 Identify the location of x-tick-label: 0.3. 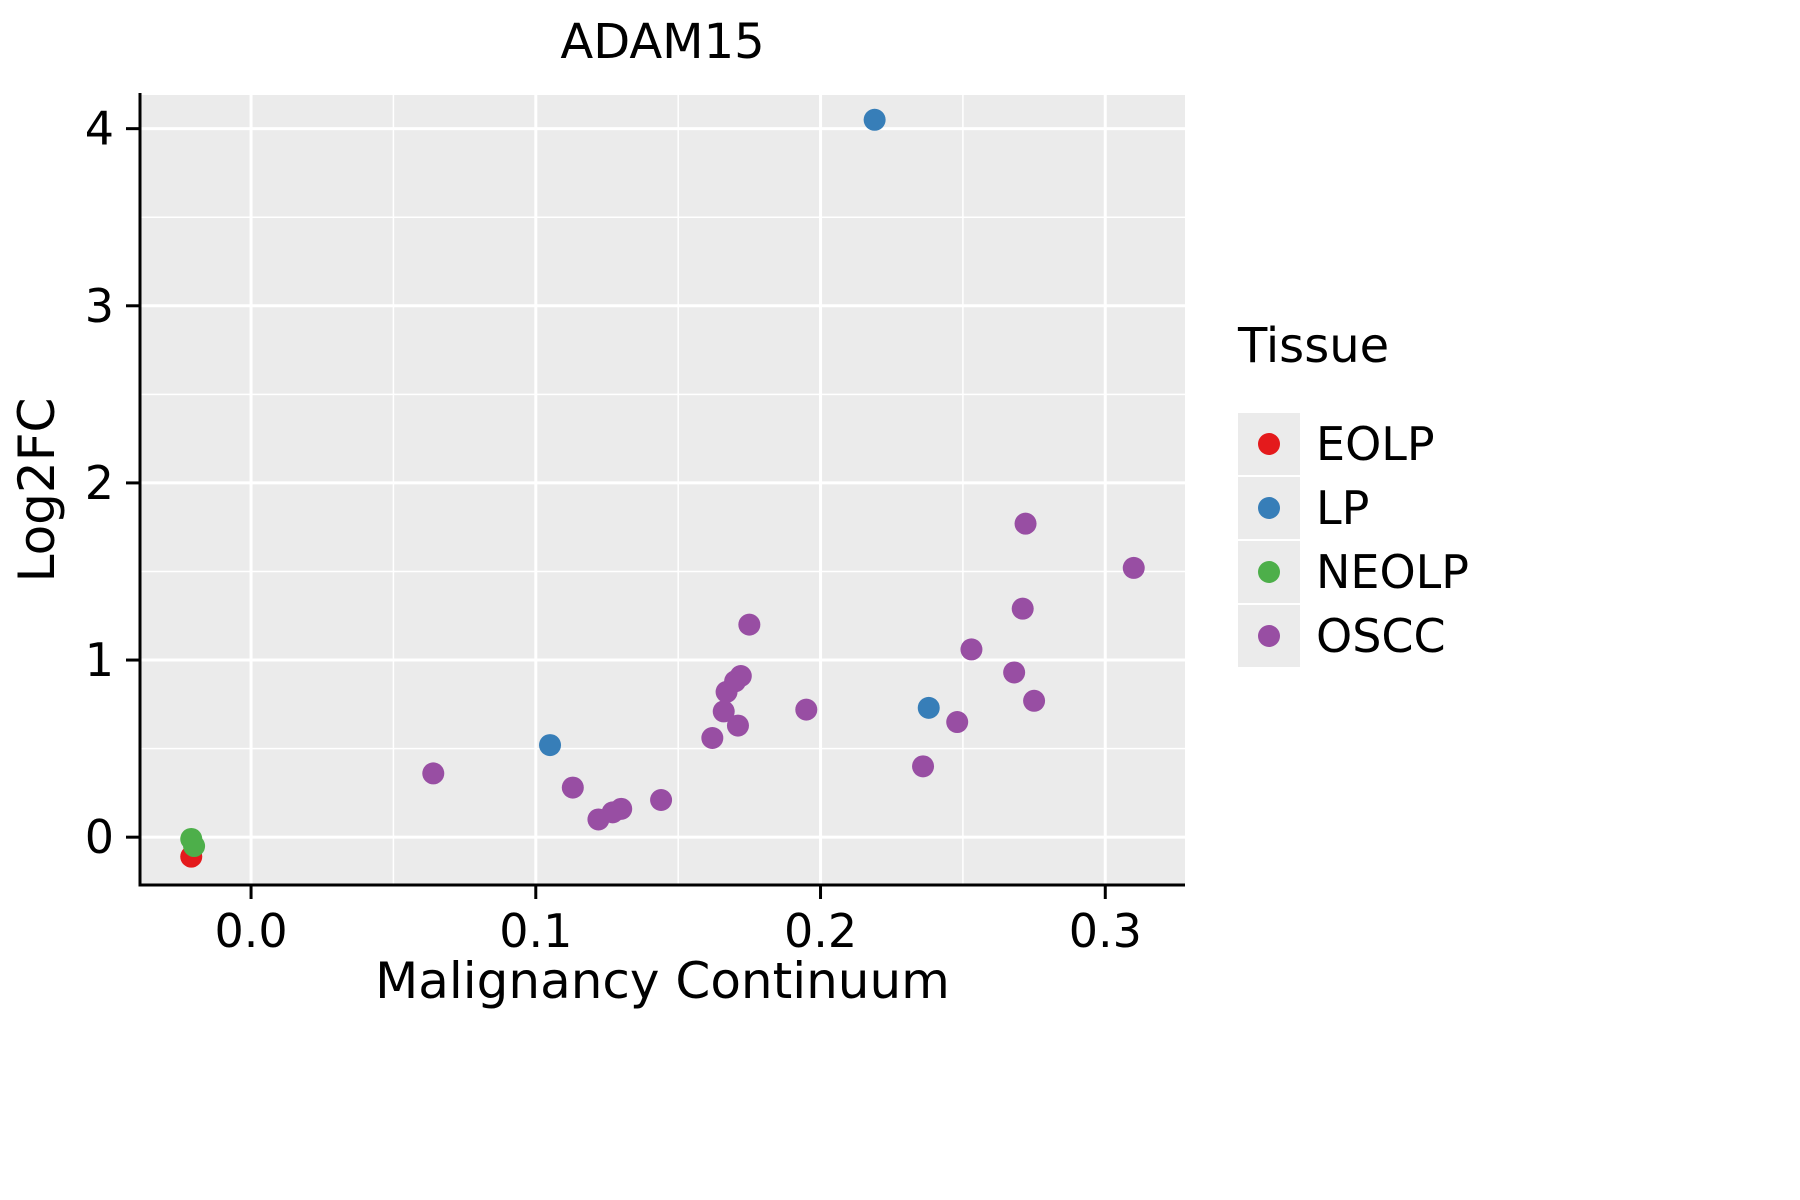
(1105, 931).